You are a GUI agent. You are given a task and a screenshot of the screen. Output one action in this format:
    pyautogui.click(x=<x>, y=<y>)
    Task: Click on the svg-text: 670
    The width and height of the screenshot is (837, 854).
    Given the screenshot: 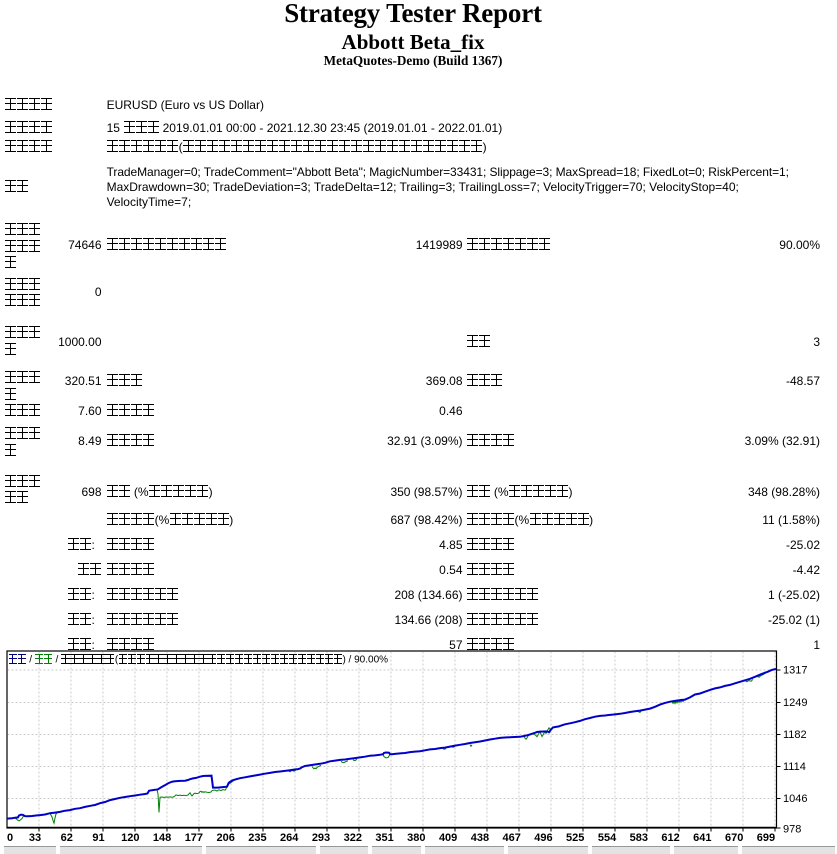 What is the action you would take?
    pyautogui.click(x=734, y=838)
    